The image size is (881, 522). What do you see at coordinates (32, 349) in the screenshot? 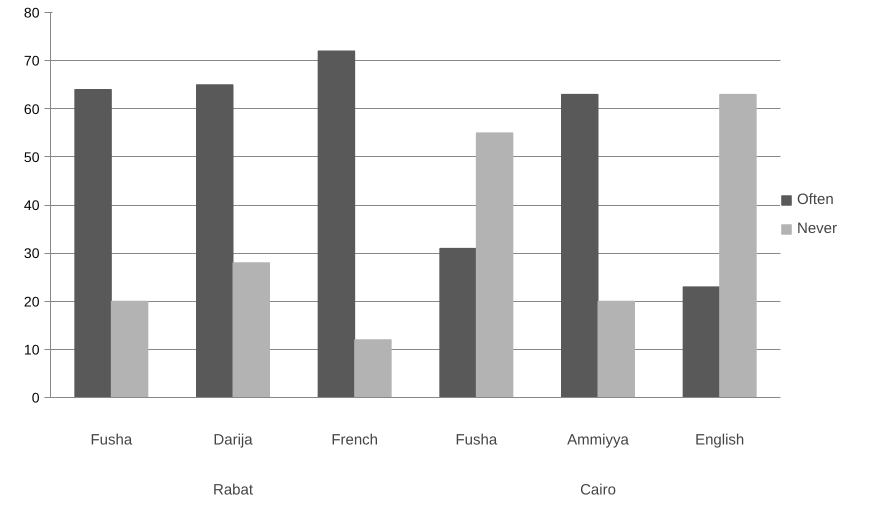
I see `y-tick-label: 10` at bounding box center [32, 349].